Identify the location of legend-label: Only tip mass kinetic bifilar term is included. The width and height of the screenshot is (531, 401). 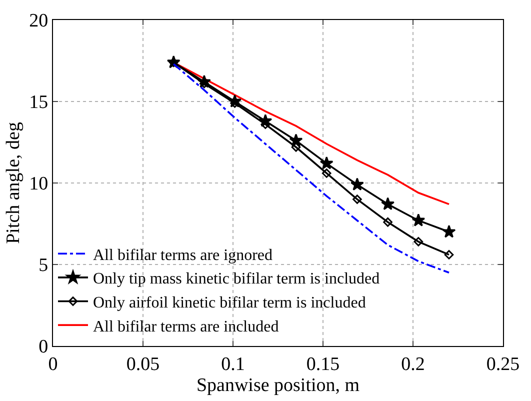
(236, 279).